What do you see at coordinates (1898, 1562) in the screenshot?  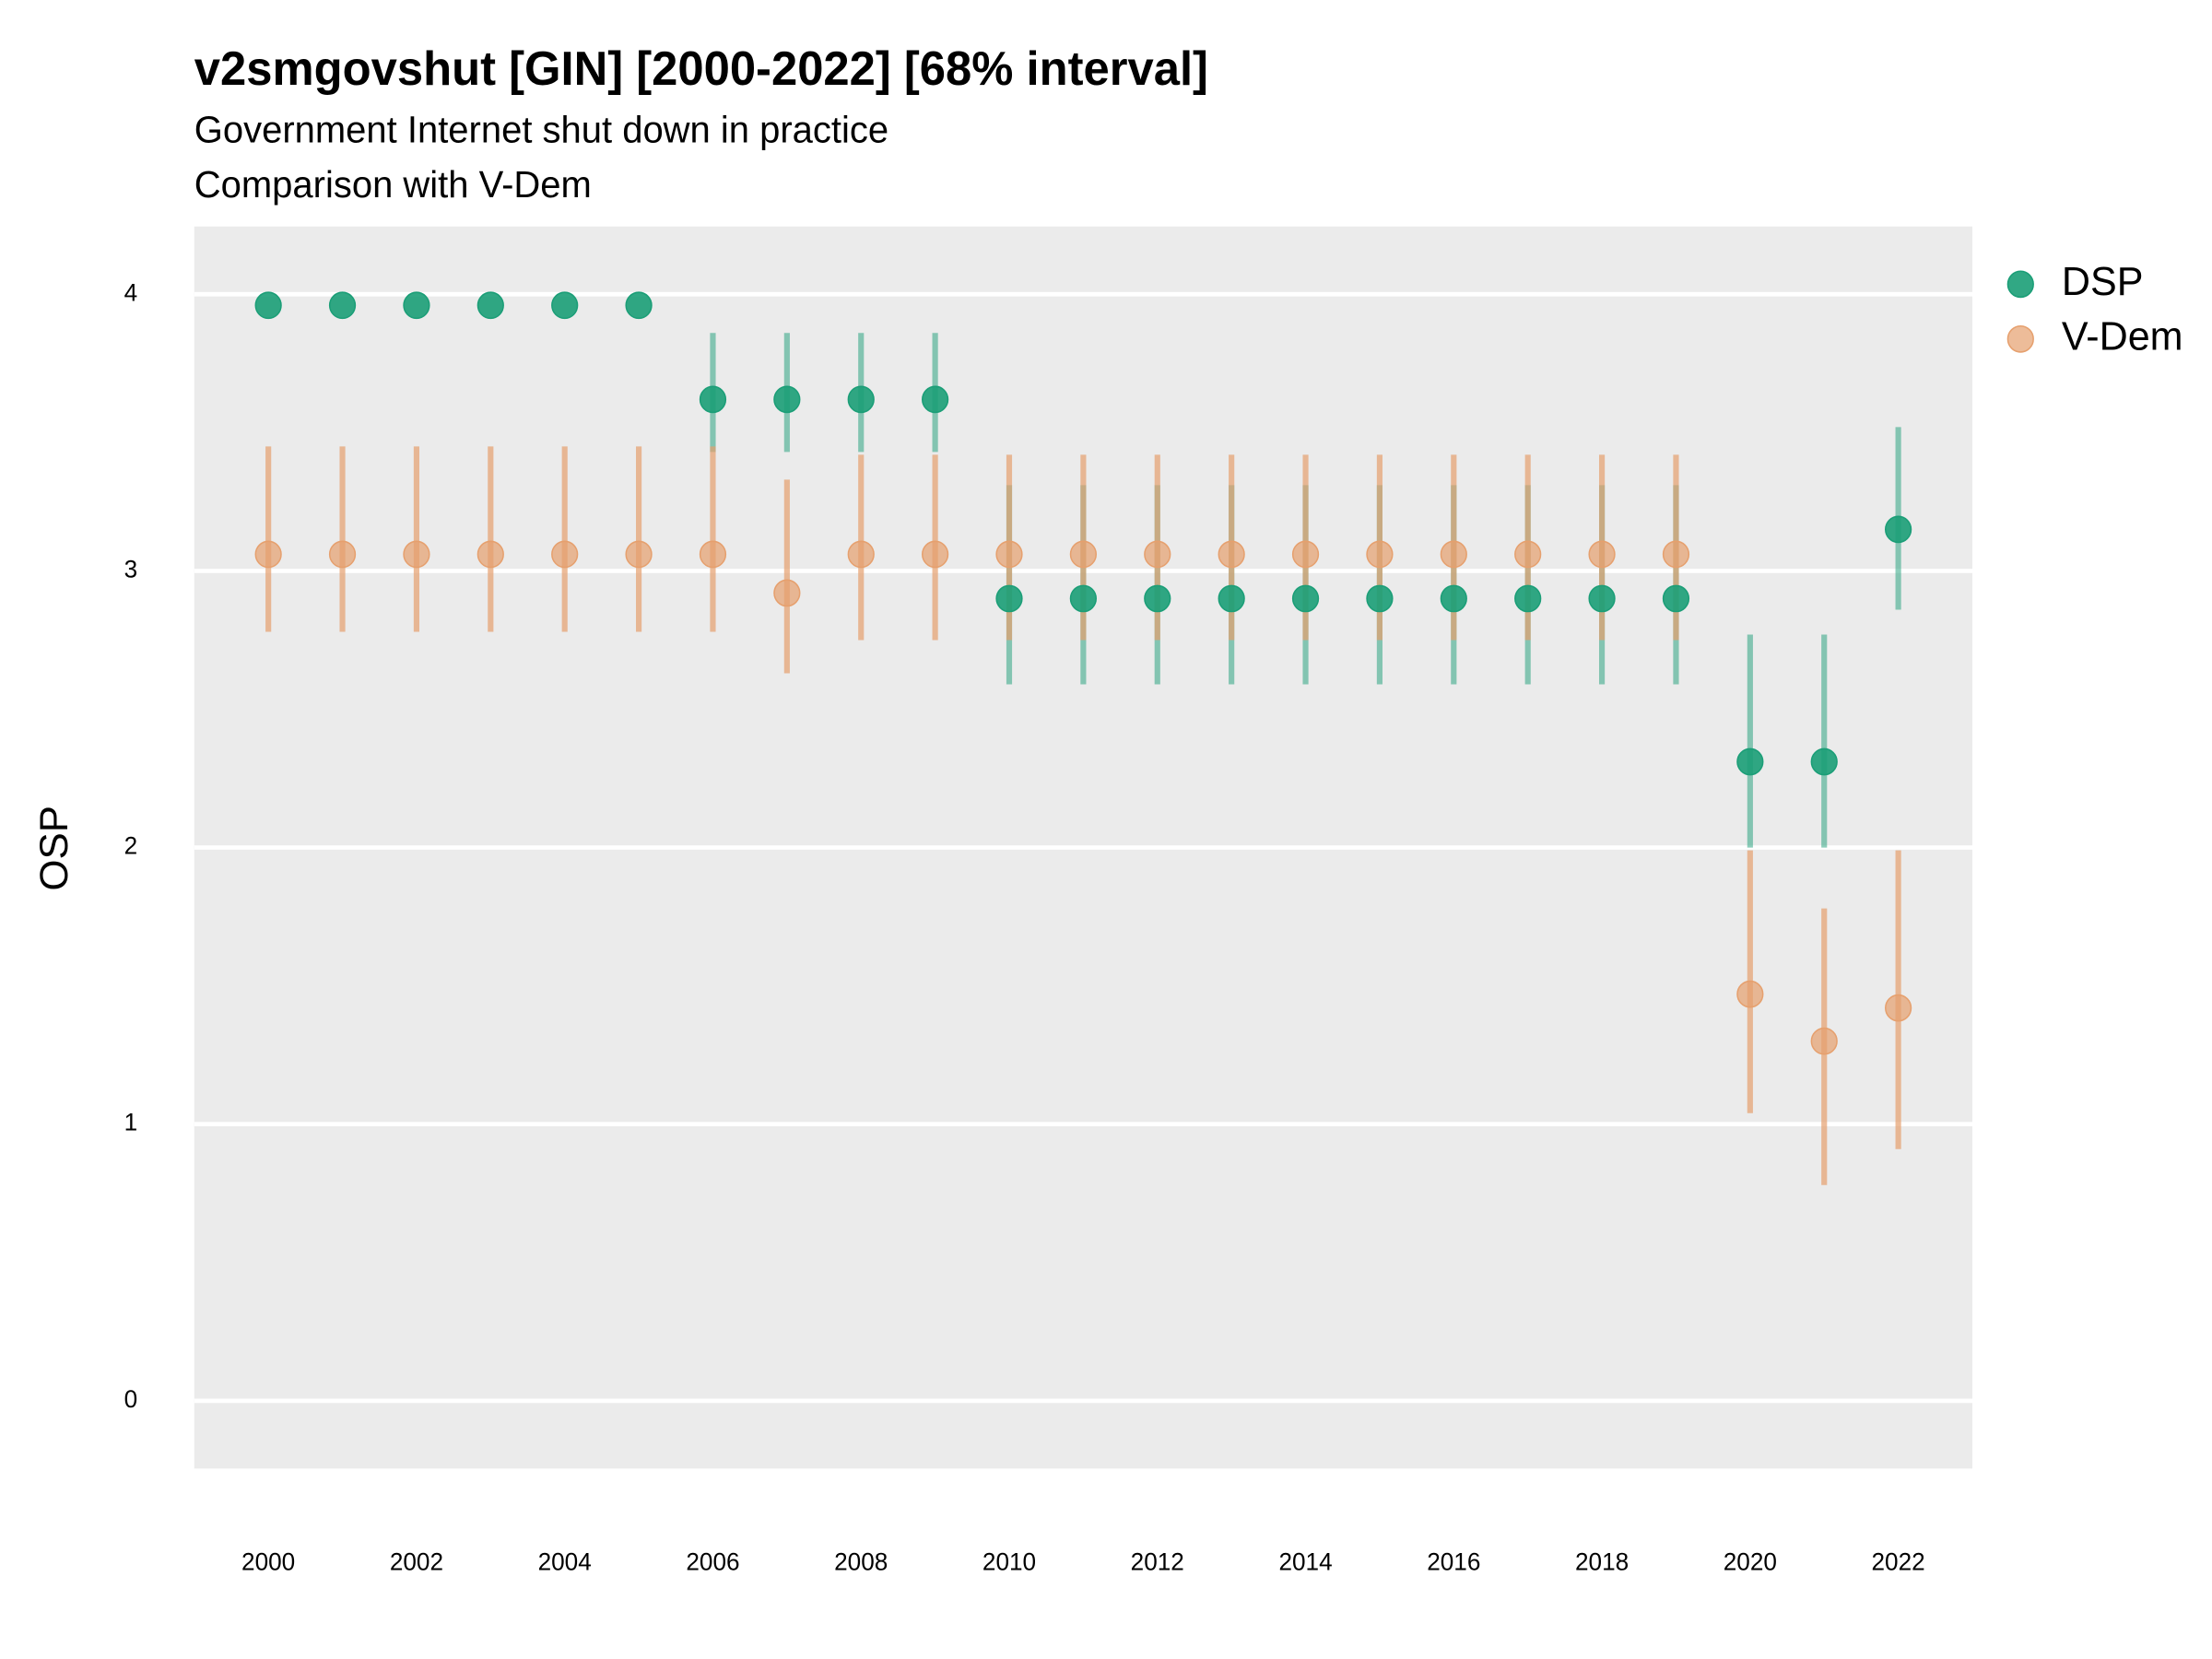 I see `x-tick-label: 2022` at bounding box center [1898, 1562].